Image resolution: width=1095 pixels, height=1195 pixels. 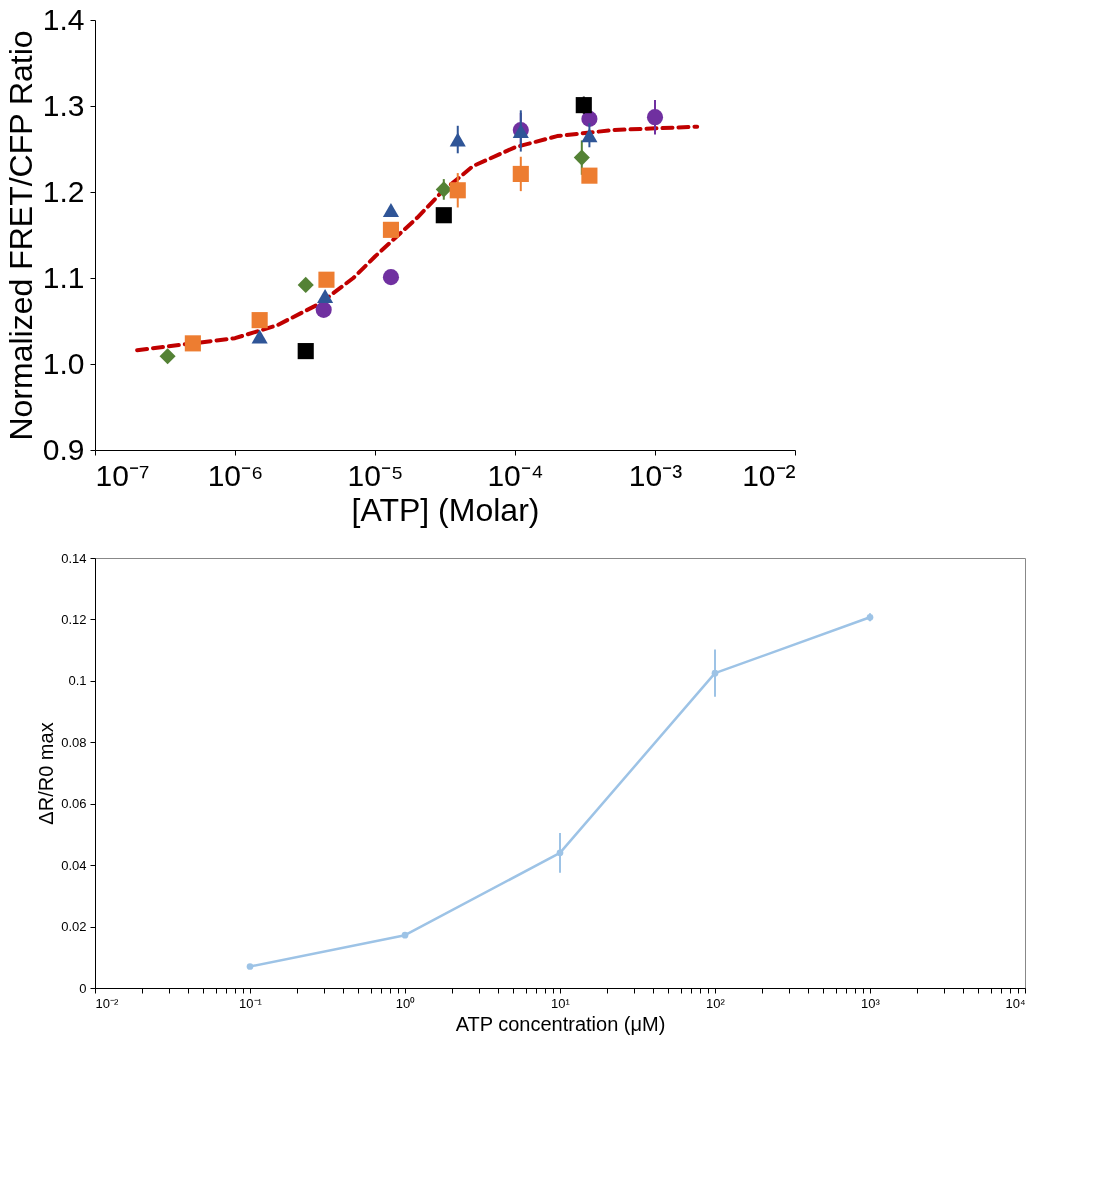 I want to click on y-tick-label: 1.2, so click(x=63, y=191).